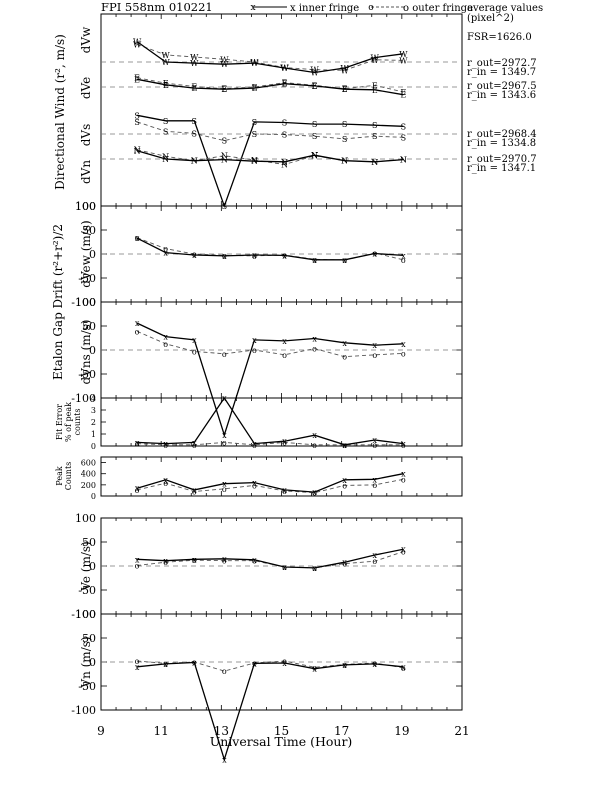  I want to click on fit-error-ytick-label: 0, so click(93, 446).